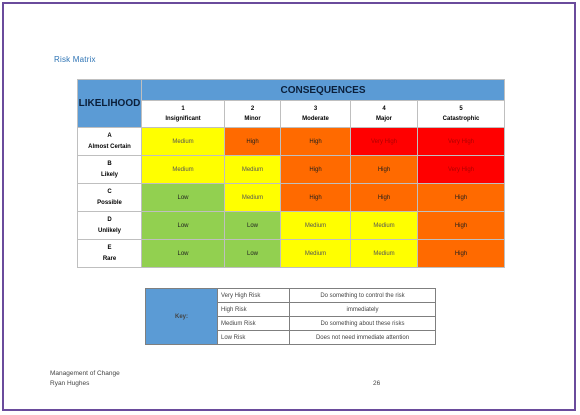  Describe the element at coordinates (253, 337) in the screenshot. I see `key-level: Low Risk` at that location.